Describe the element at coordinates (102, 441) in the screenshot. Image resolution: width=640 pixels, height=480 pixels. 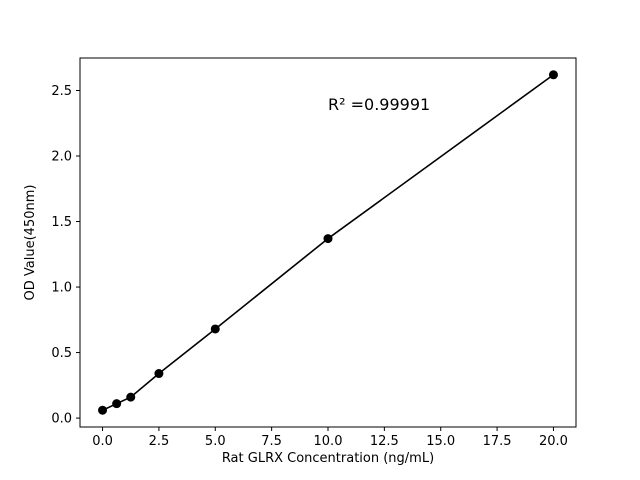
I see `x-tick-label: 0.0` at that location.